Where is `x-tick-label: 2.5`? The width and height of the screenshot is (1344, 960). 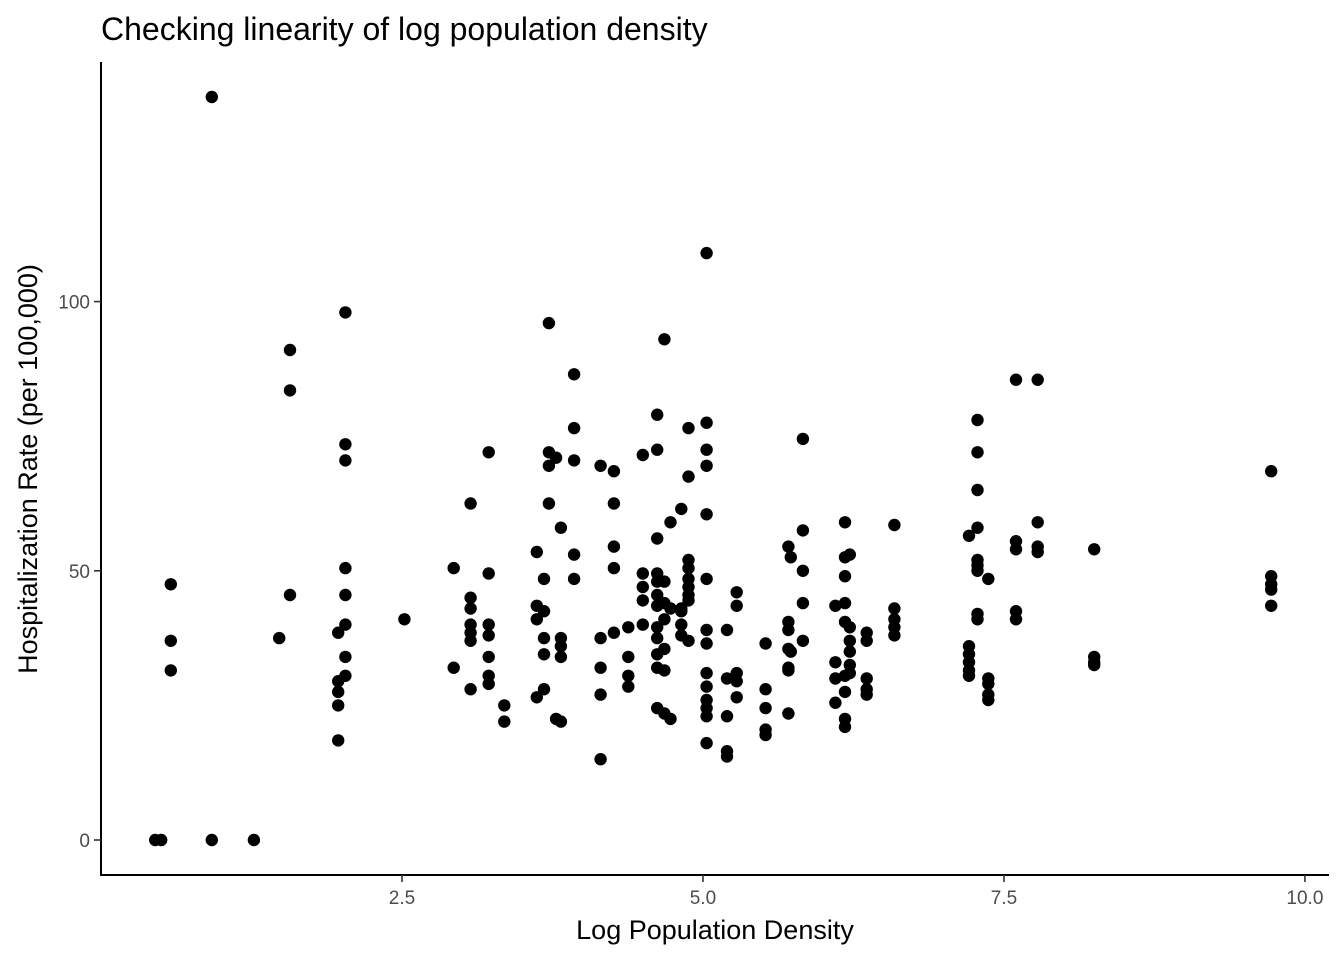 x-tick-label: 2.5 is located at coordinates (402, 898).